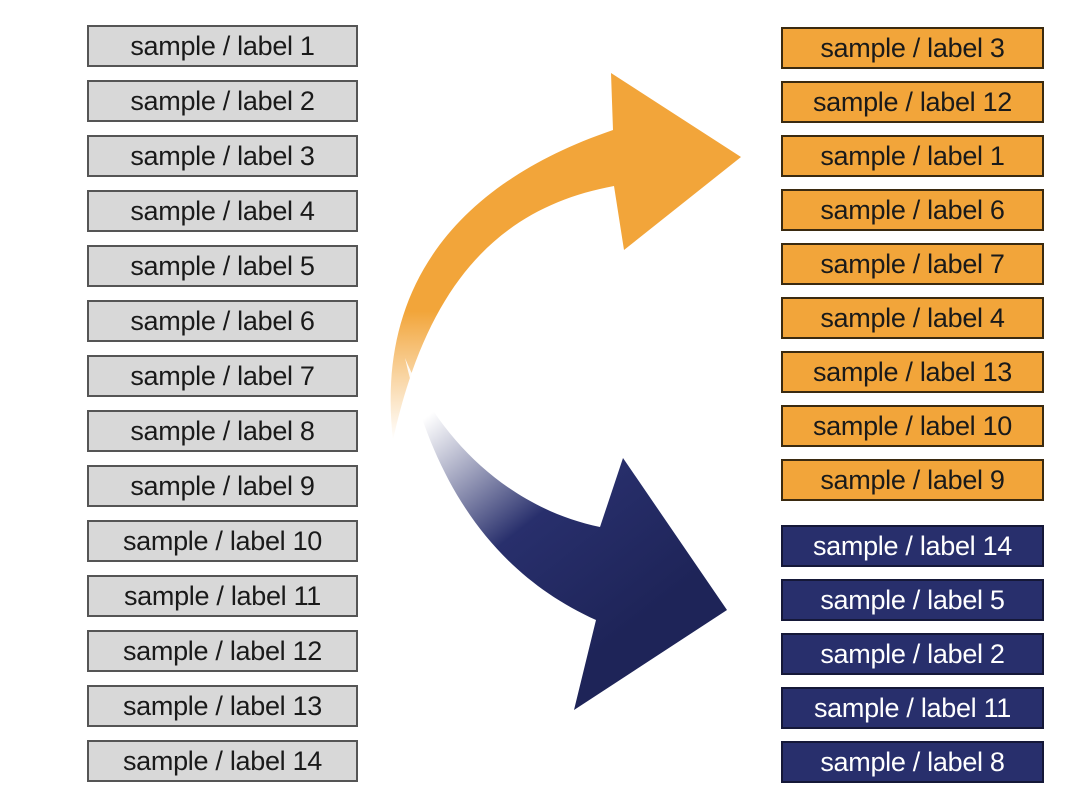 This screenshot has height=804, width=1082. What do you see at coordinates (566, 534) in the screenshot?
I see `navy-arrow` at bounding box center [566, 534].